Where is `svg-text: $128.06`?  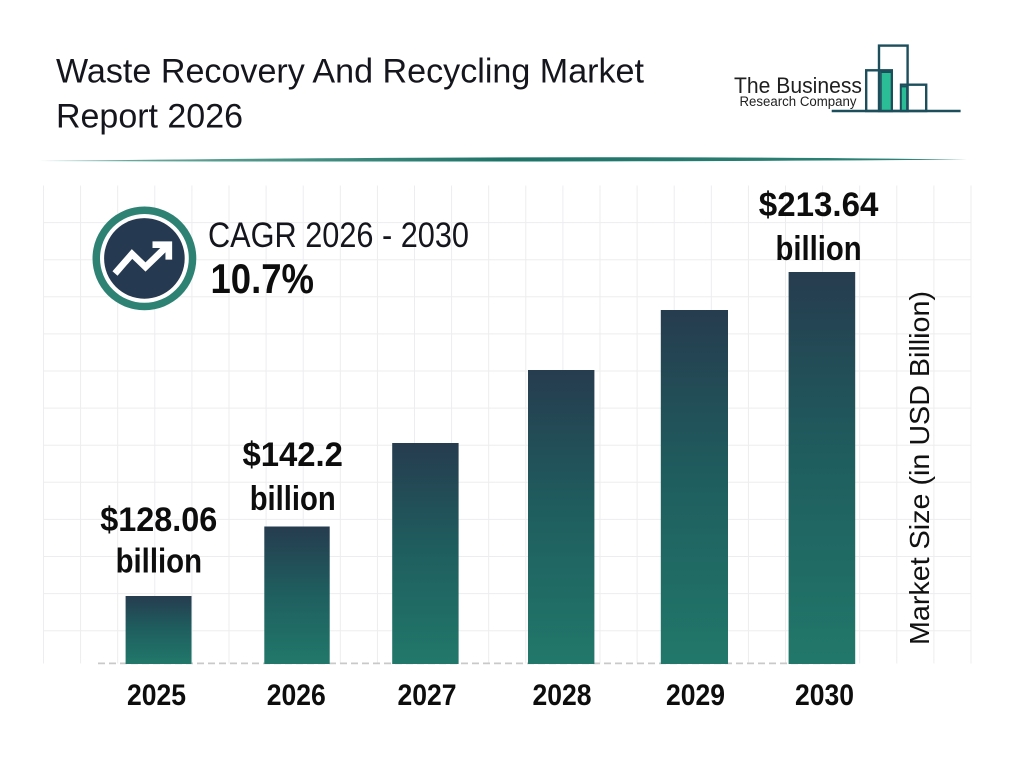
svg-text: $128.06 is located at coordinates (158, 520).